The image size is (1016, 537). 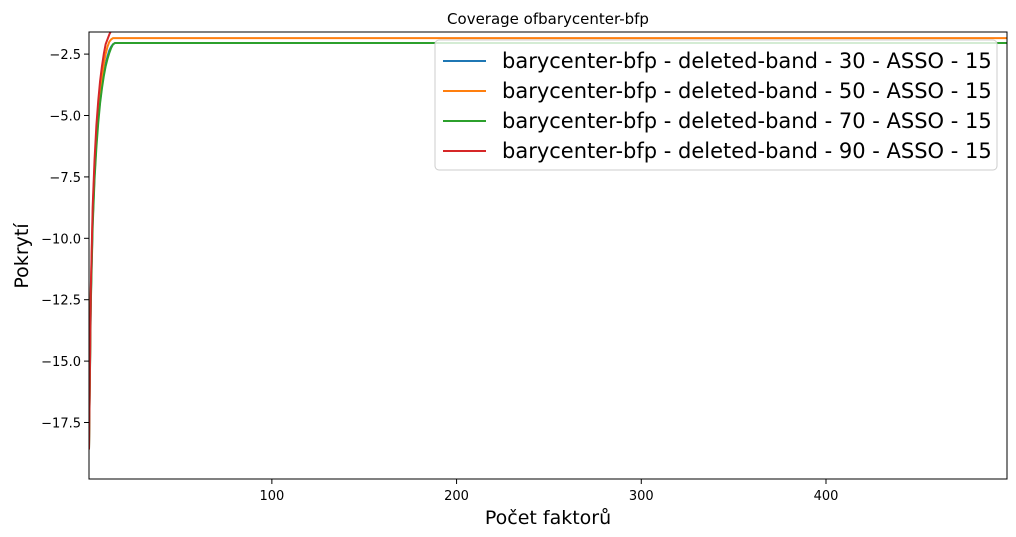 What do you see at coordinates (61, 301) in the screenshot?
I see `y-tick-label: −12.5` at bounding box center [61, 301].